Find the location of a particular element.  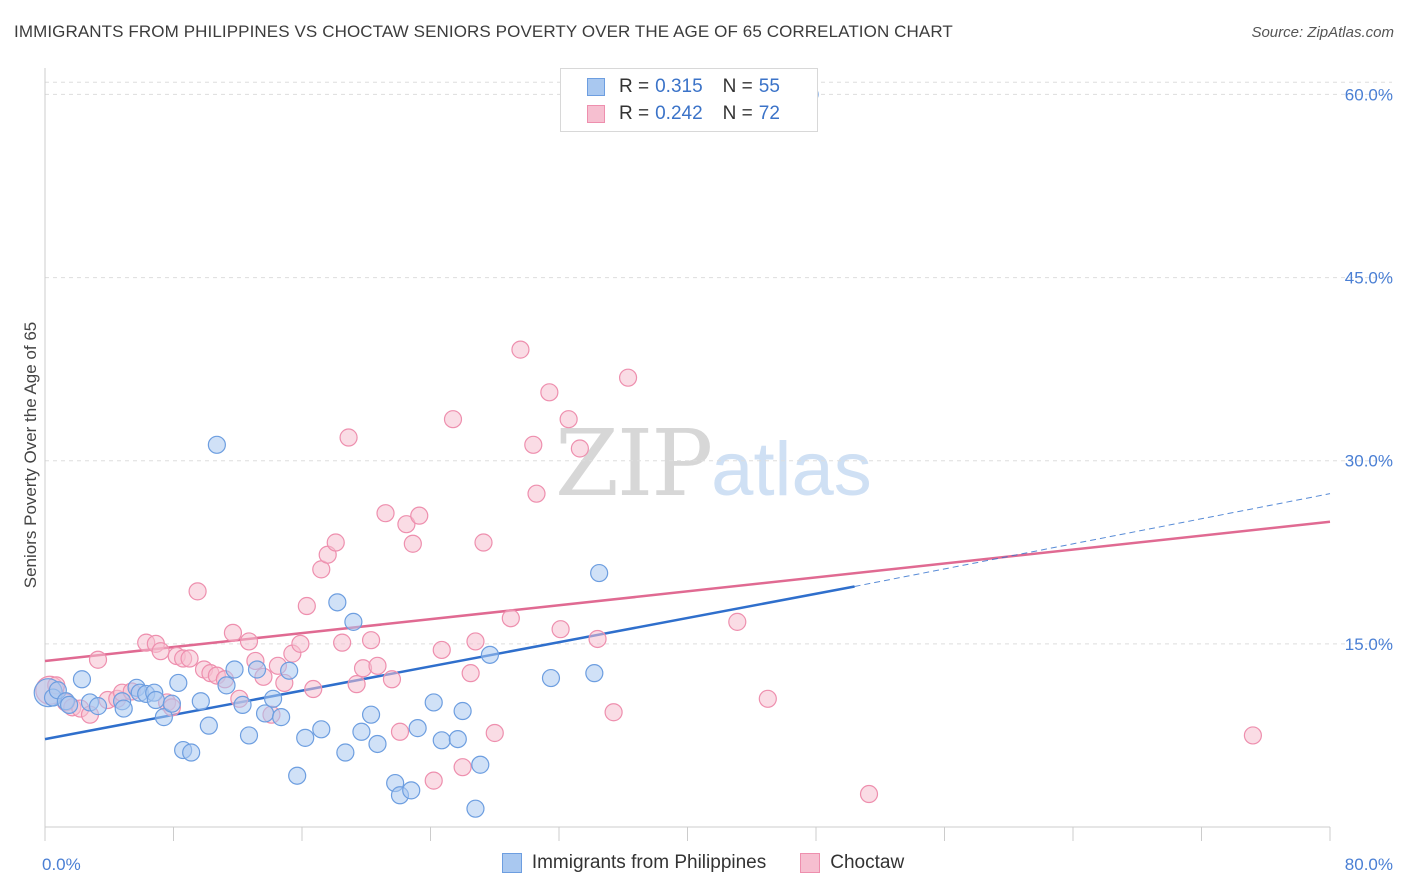

x-tick-label: 80.0% is located at coordinates (1369, 864).